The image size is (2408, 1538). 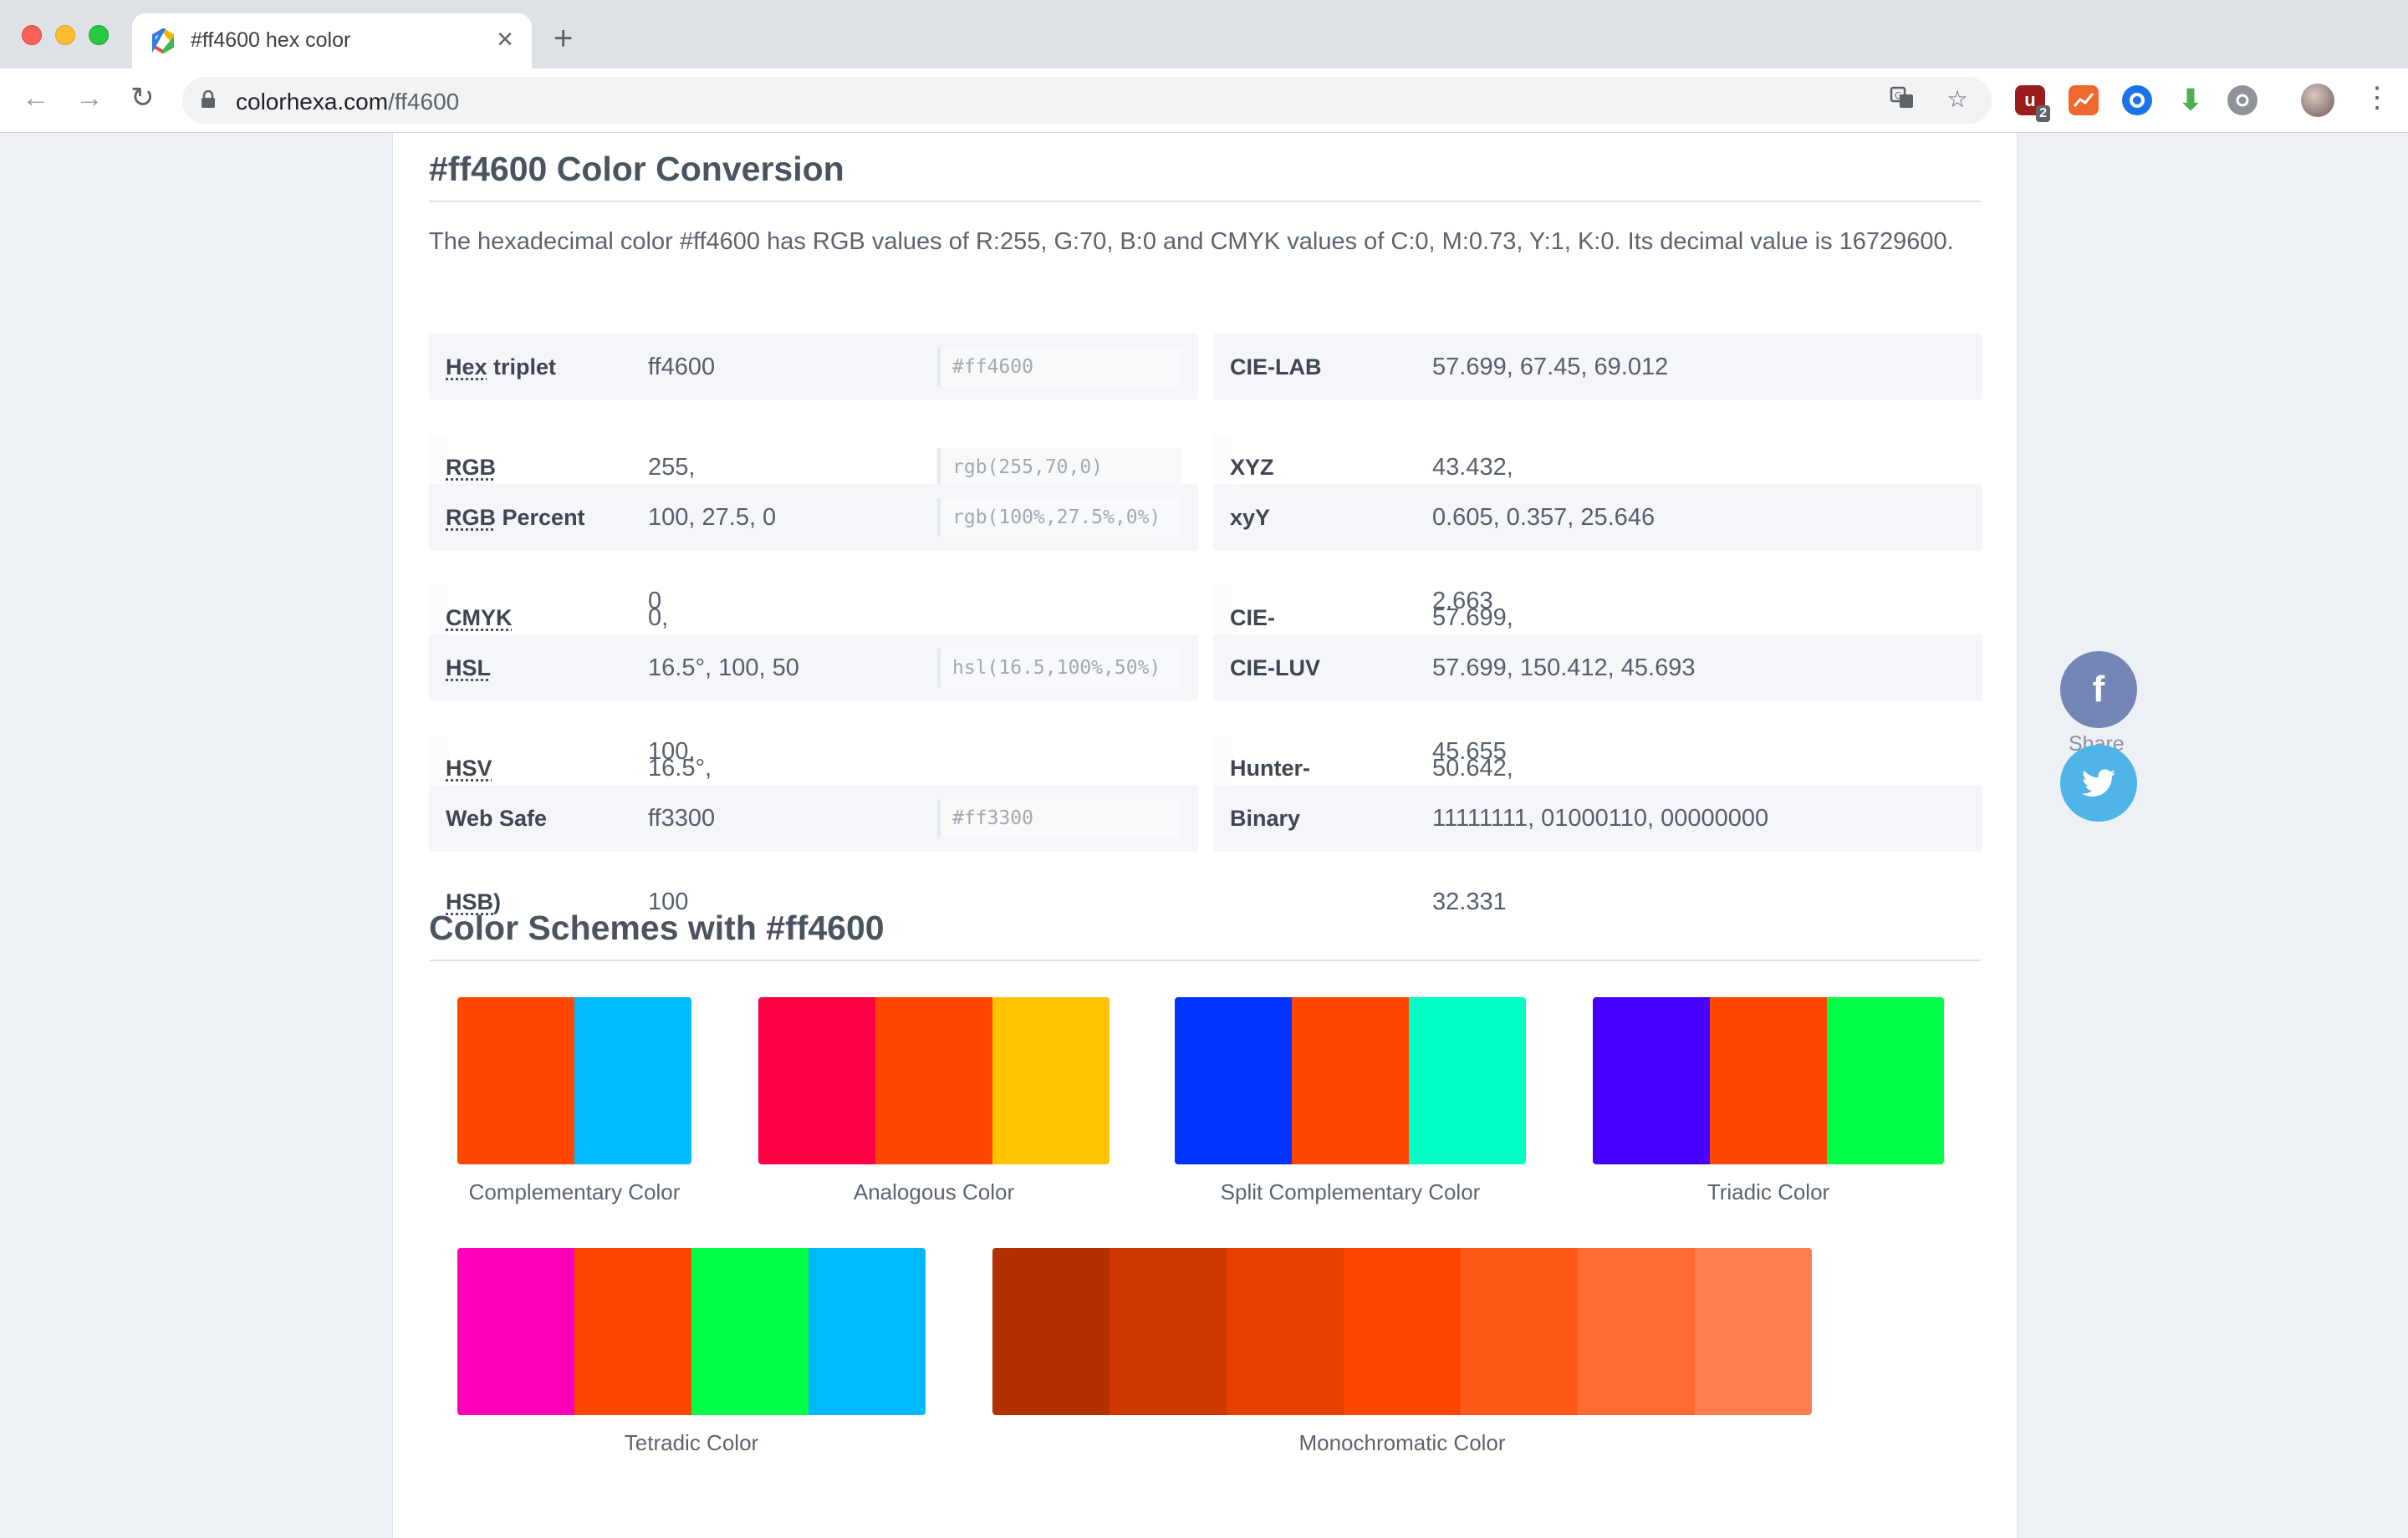 I want to click on maximize-window-button, so click(x=99, y=35).